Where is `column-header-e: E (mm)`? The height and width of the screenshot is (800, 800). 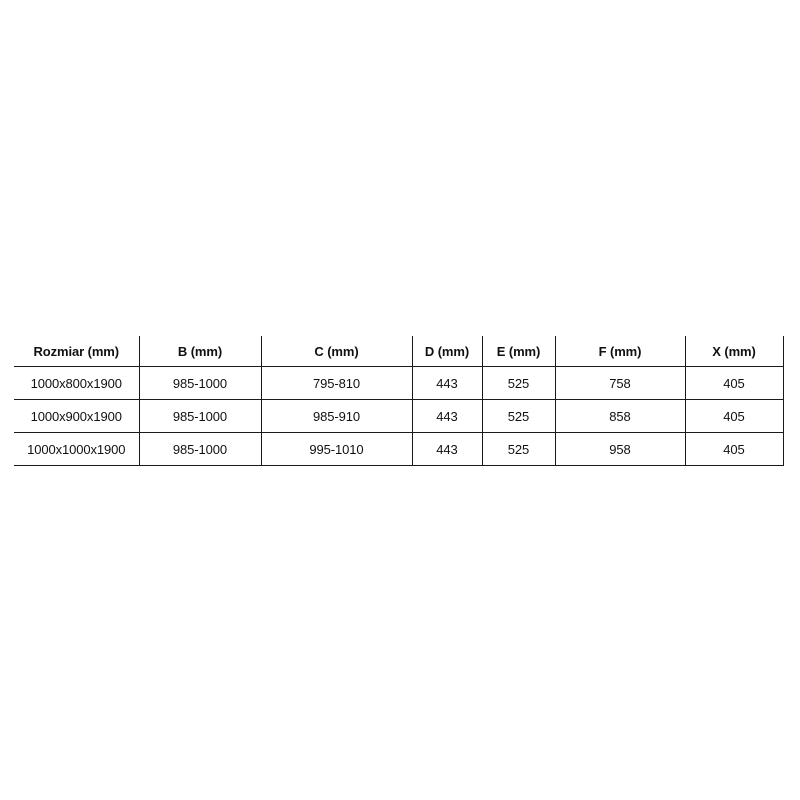 column-header-e: E (mm) is located at coordinates (518, 351).